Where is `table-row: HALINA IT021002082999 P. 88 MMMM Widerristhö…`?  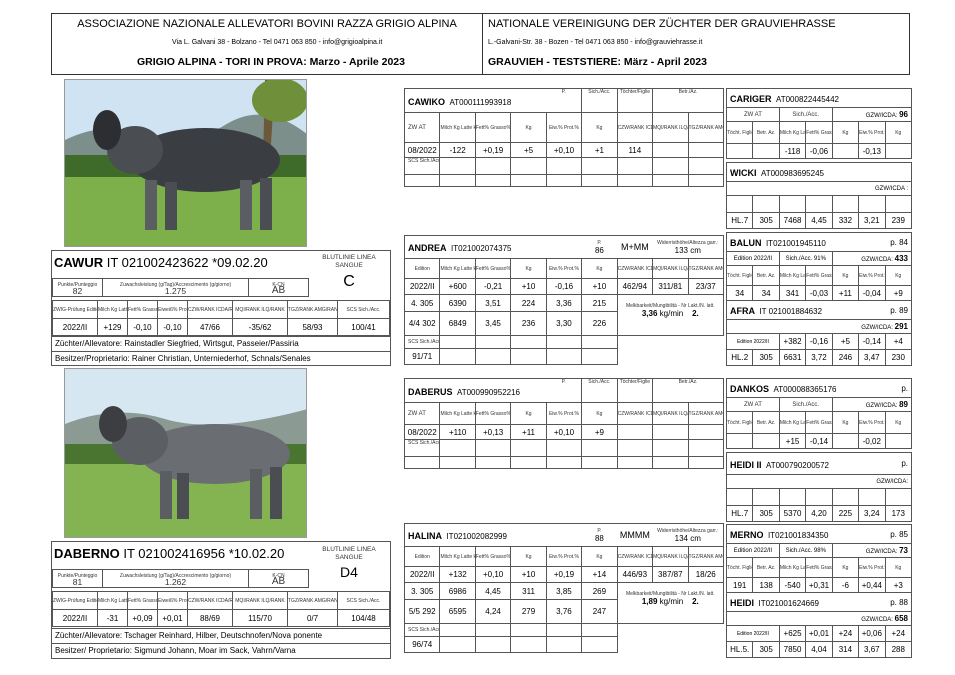 table-row: HALINA IT021002082999 P. 88 MMMM Widerristhö… is located at coordinates (563, 535).